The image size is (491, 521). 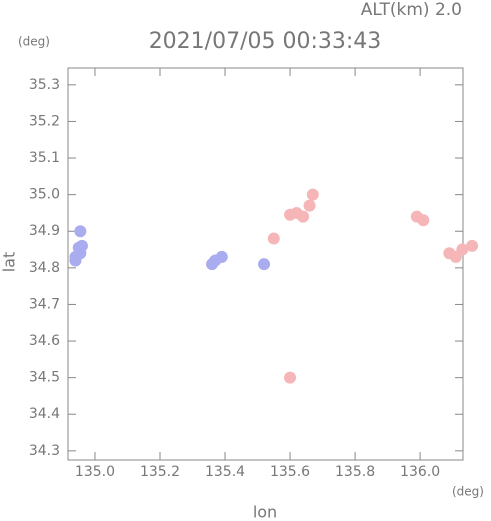 I want to click on y-tick-label: 35.2, so click(x=44, y=121).